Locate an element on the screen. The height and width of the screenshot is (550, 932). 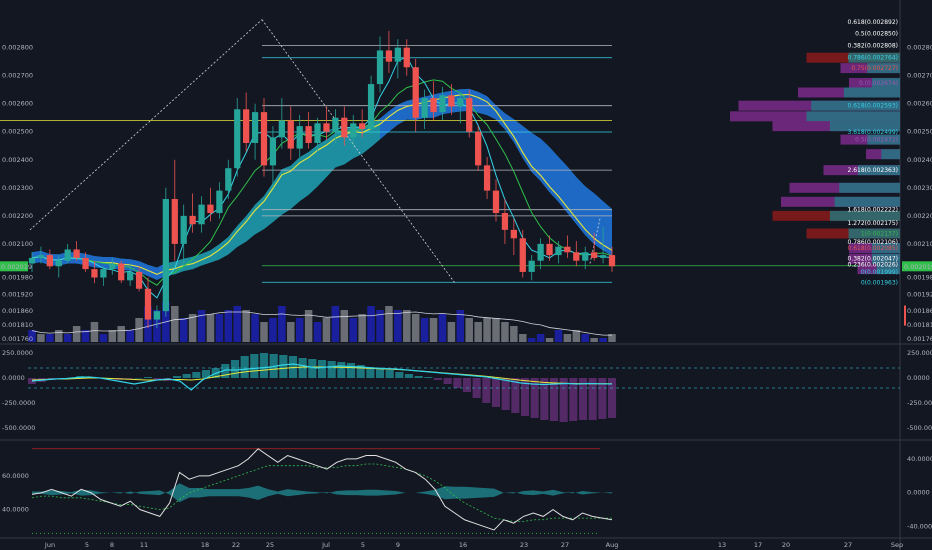
time-tick-label: Jun is located at coordinates (49, 545).